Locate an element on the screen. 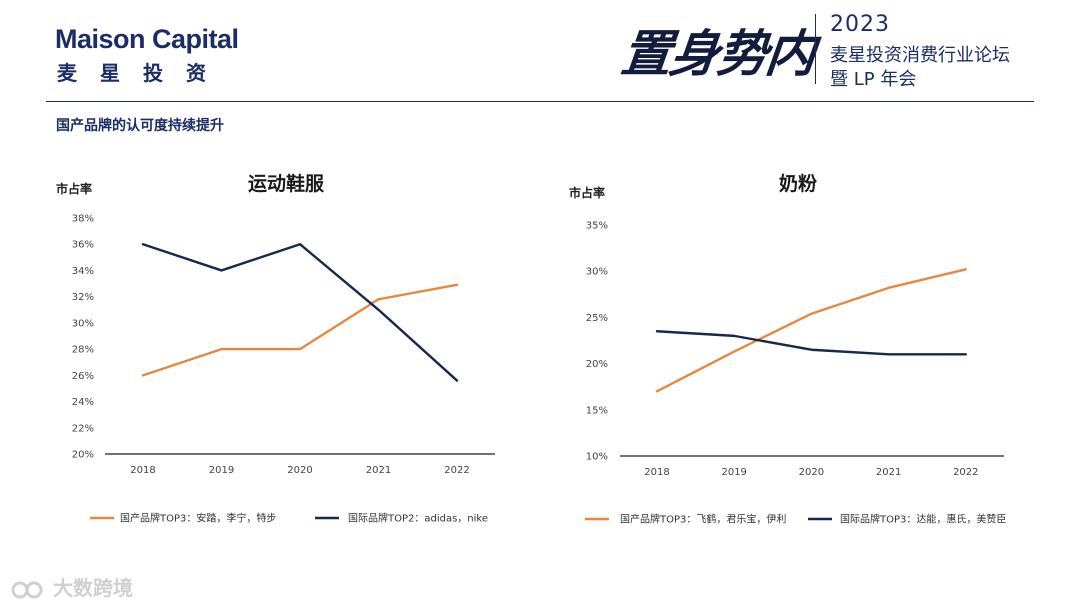 Image resolution: width=1080 pixels, height=608 pixels. chart-2-y-tick-label: 35% is located at coordinates (597, 226).